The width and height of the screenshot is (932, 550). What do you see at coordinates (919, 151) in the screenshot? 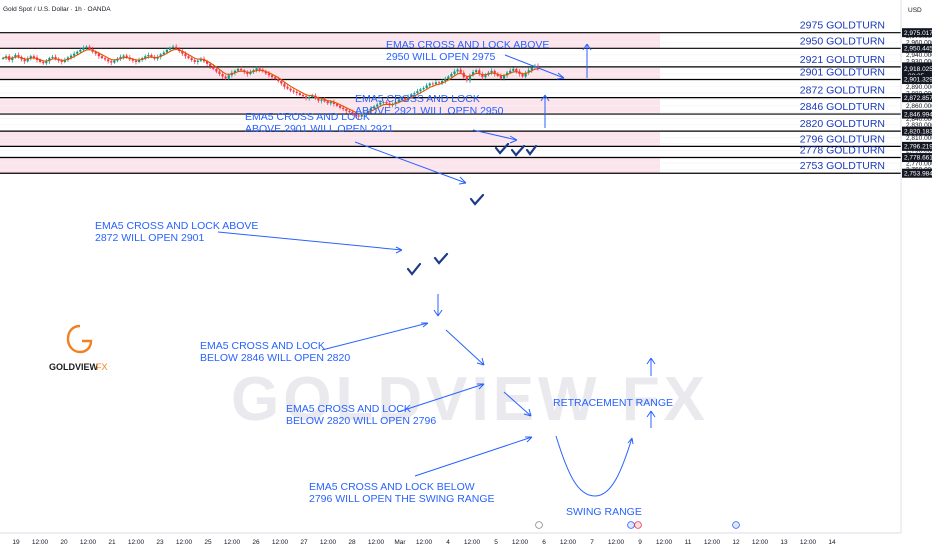
I see `y-tick-label: 2,790.000` at bounding box center [919, 151].